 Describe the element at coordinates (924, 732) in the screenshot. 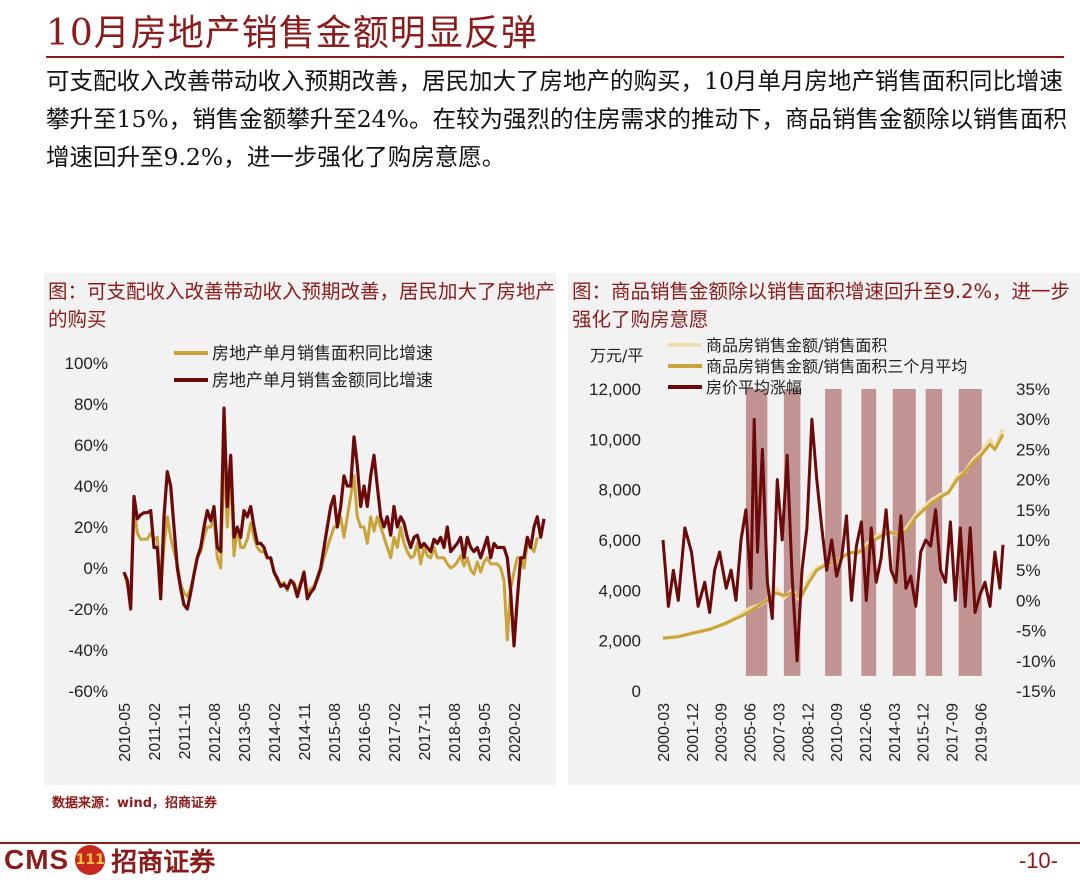

I see `x-tick-label: 2015-12` at that location.